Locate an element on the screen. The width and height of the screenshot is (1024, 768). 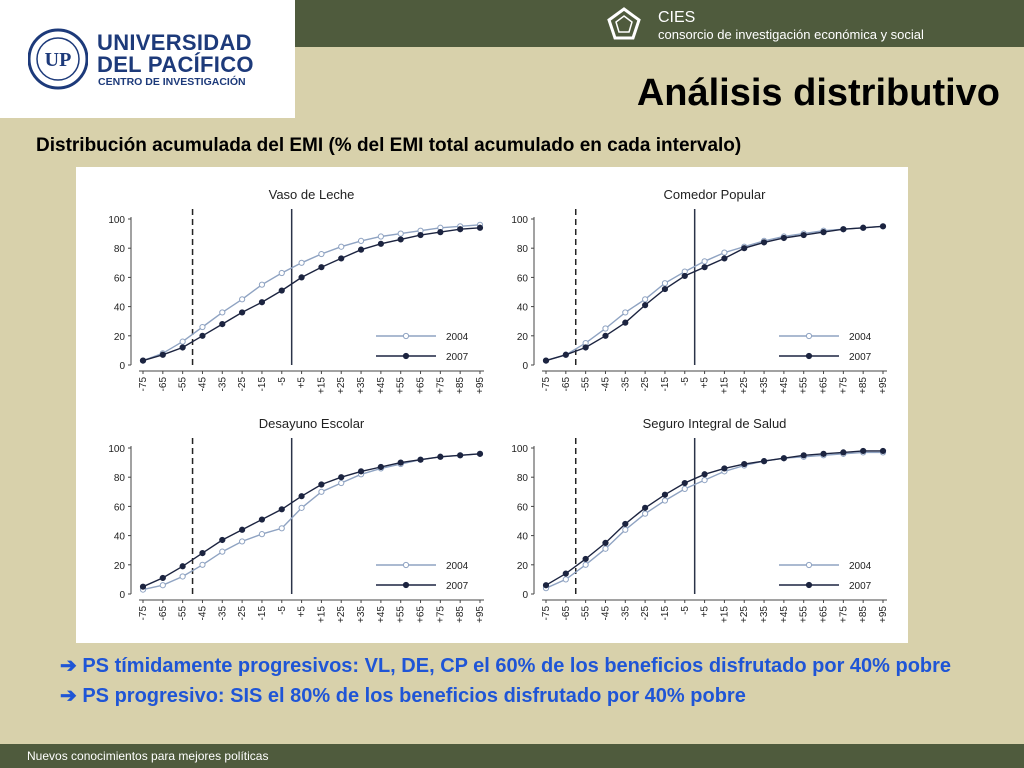
svg-text: UP is located at coordinates (58, 60).